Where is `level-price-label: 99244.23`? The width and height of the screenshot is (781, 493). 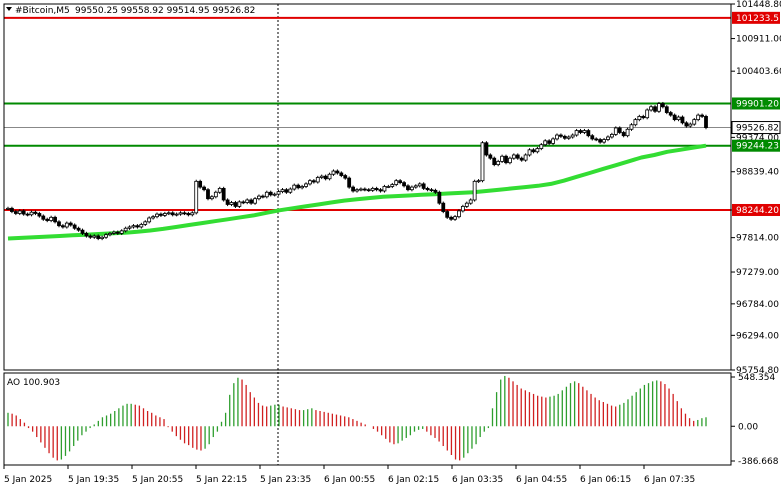 level-price-label: 99244.23 is located at coordinates (757, 147).